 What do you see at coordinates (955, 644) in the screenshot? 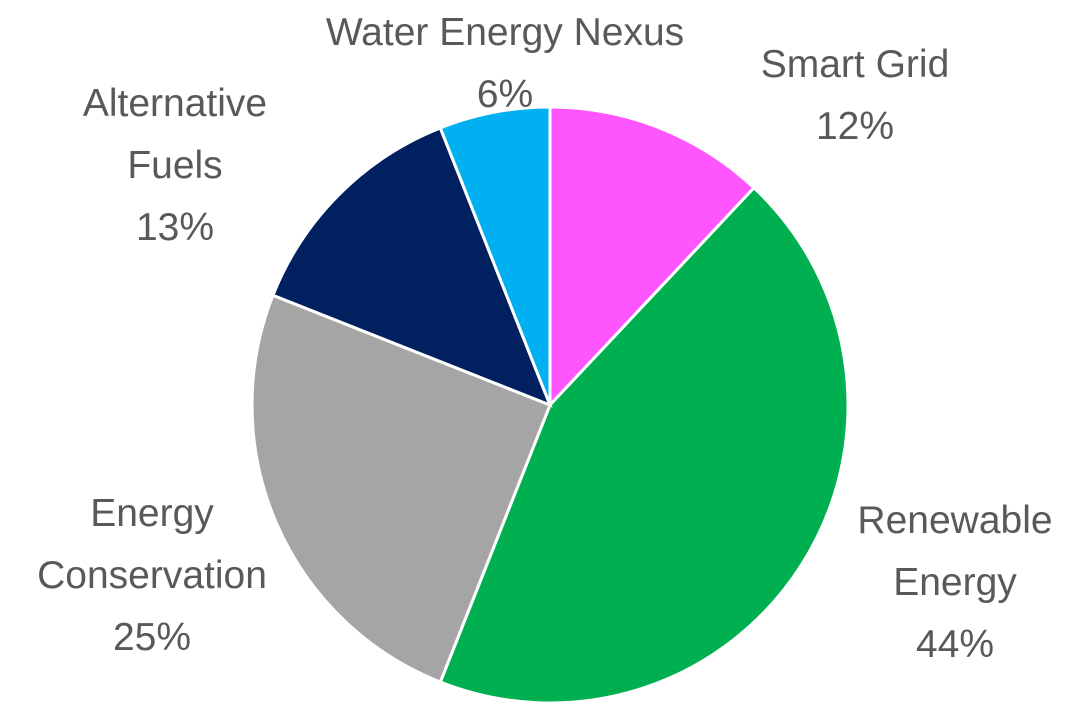
I see `value-label: 44%` at bounding box center [955, 644].